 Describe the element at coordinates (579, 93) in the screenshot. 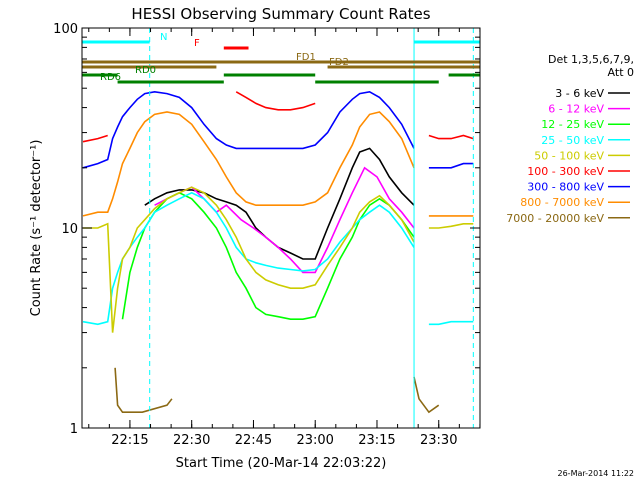

I see `legend-entry-0: 3 - 6 keV` at that location.